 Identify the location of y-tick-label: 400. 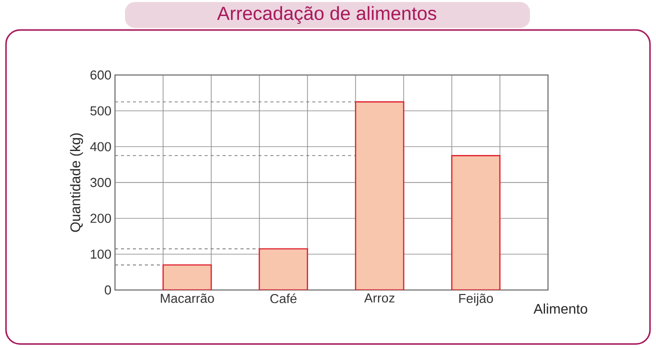
(100, 147).